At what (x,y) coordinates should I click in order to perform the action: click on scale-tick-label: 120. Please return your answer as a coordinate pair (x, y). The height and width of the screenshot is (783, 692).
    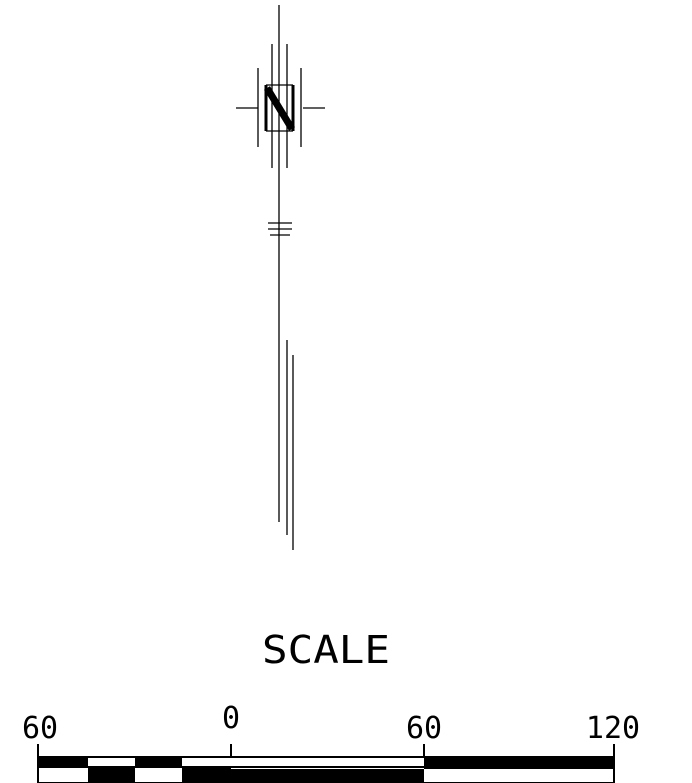
    Looking at the image, I should click on (613, 728).